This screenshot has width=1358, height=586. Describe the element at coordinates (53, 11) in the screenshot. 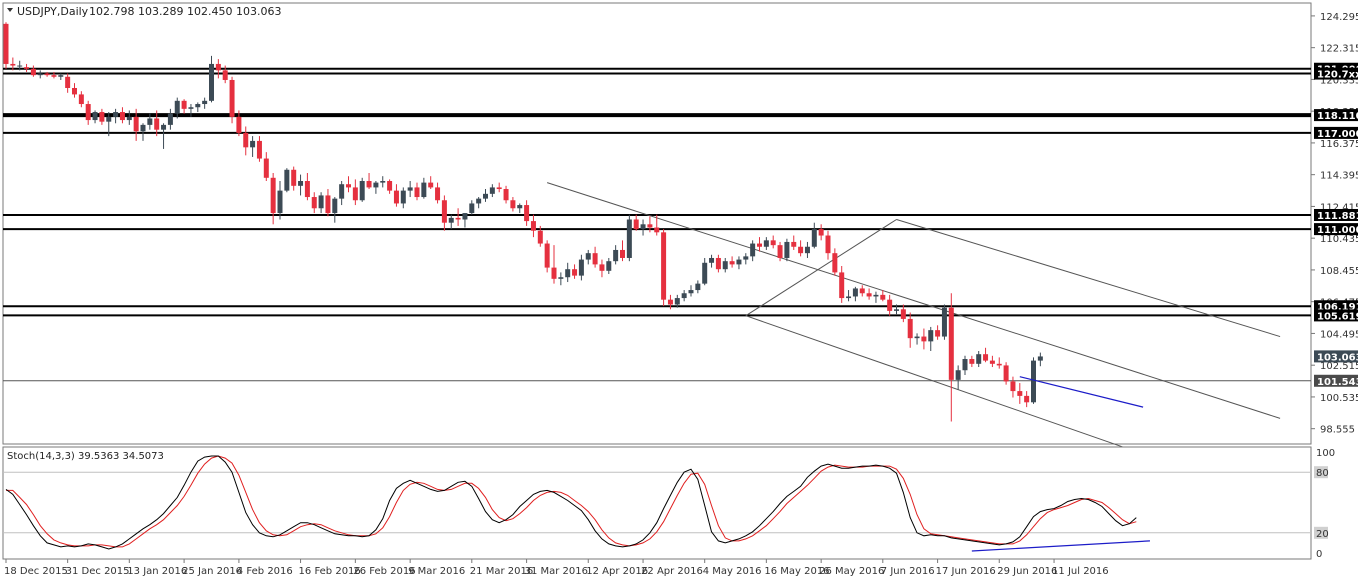

I see `symbol-label: USDJPY,Daily` at that location.